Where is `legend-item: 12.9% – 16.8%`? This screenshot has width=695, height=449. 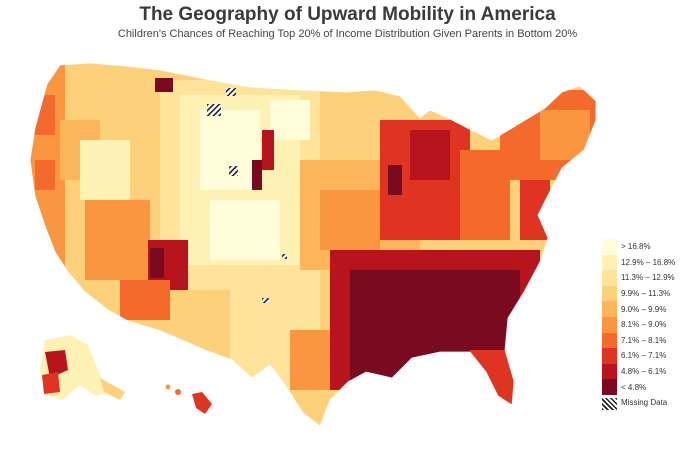
legend-item: 12.9% – 16.8% is located at coordinates (639, 262).